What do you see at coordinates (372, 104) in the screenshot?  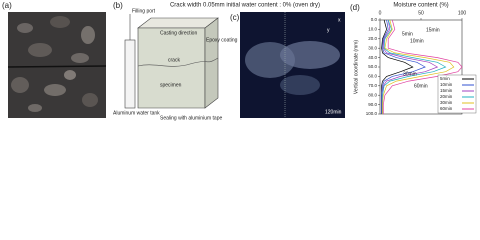 I see `y-tick-label: 90.0` at bounding box center [372, 104].